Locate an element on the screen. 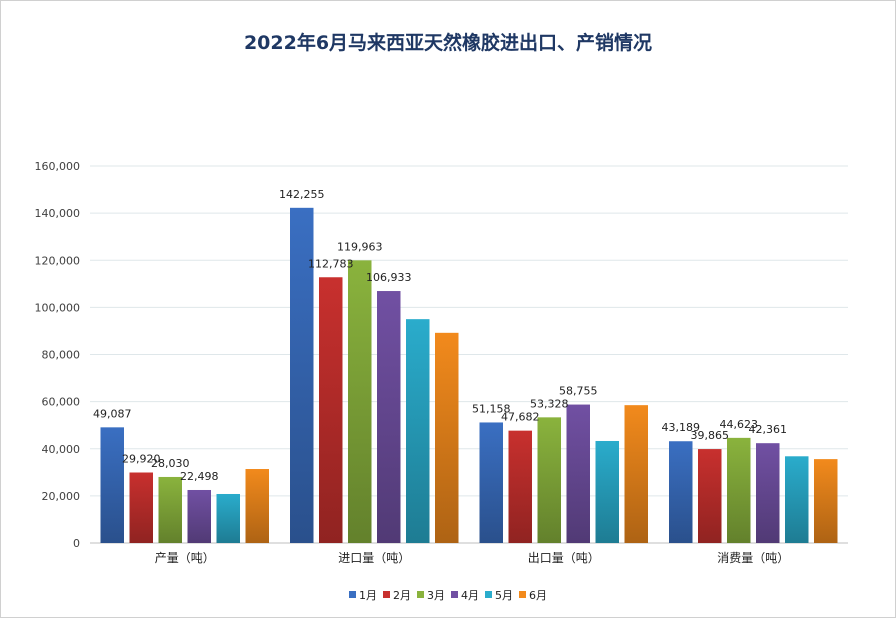  legend-label: 1月 is located at coordinates (368, 595).